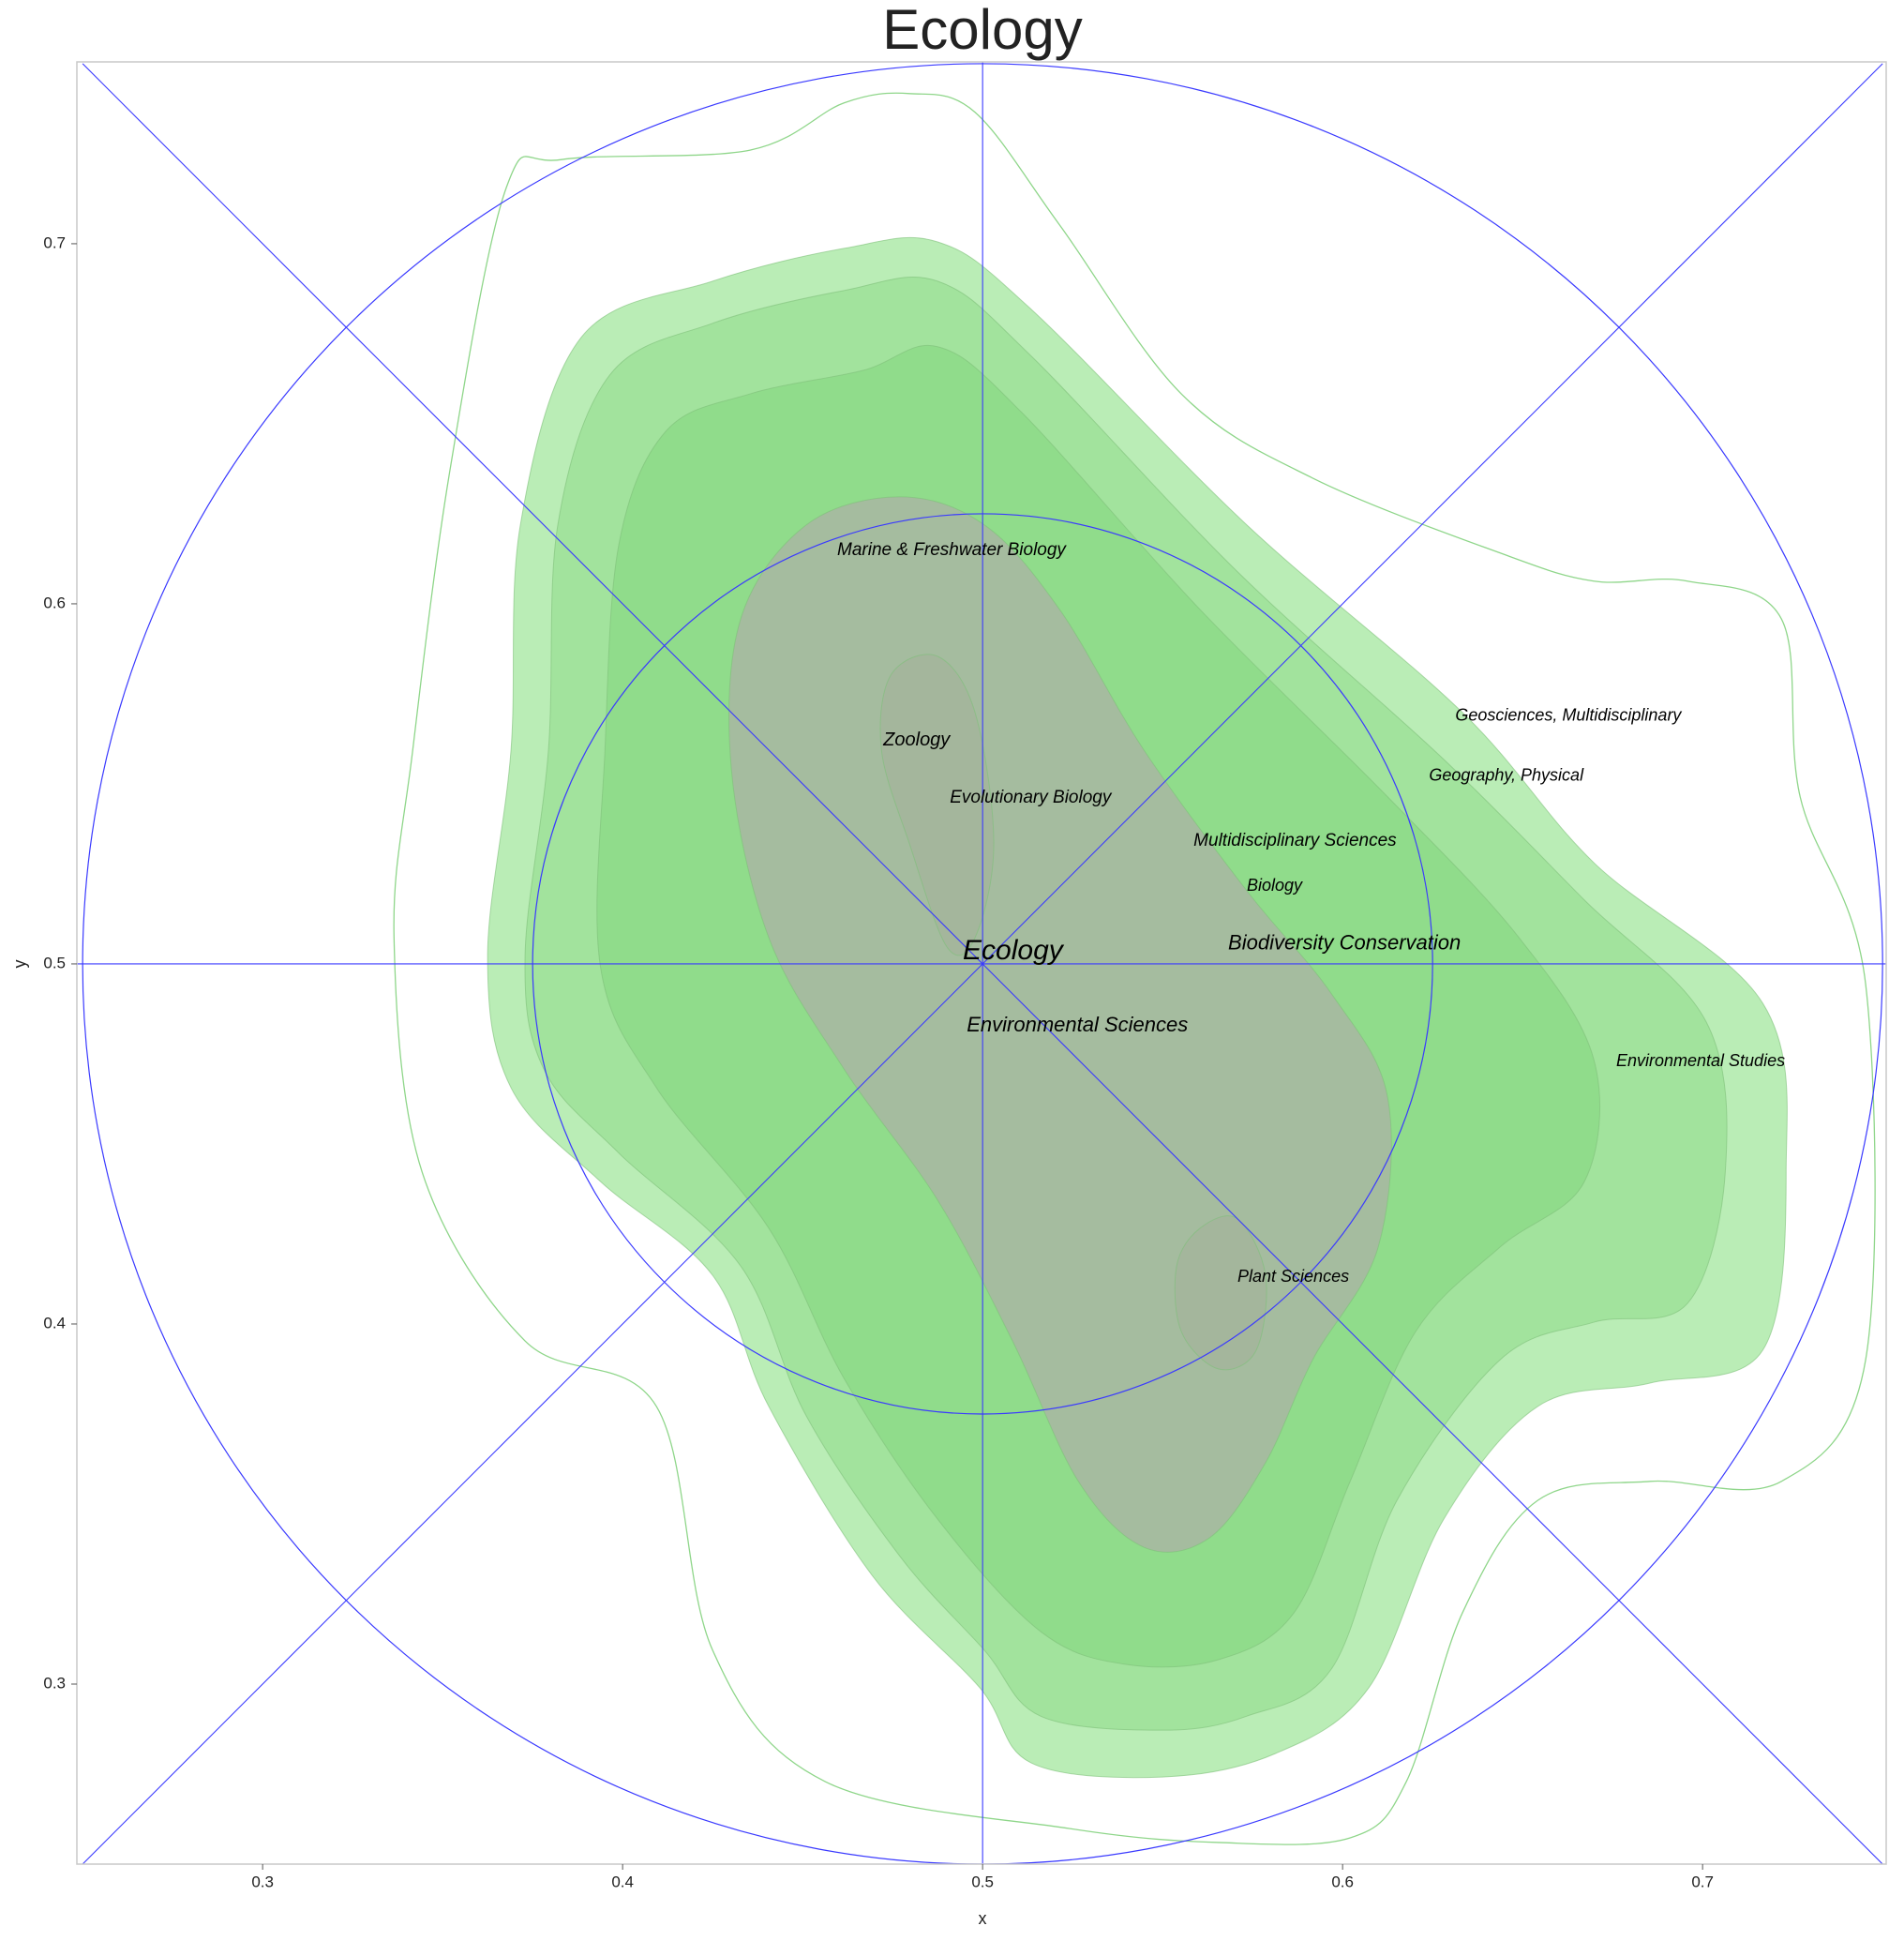 The height and width of the screenshot is (1941, 1904). Describe the element at coordinates (54, 602) in the screenshot. I see `y-tick-label: 0.6` at that location.